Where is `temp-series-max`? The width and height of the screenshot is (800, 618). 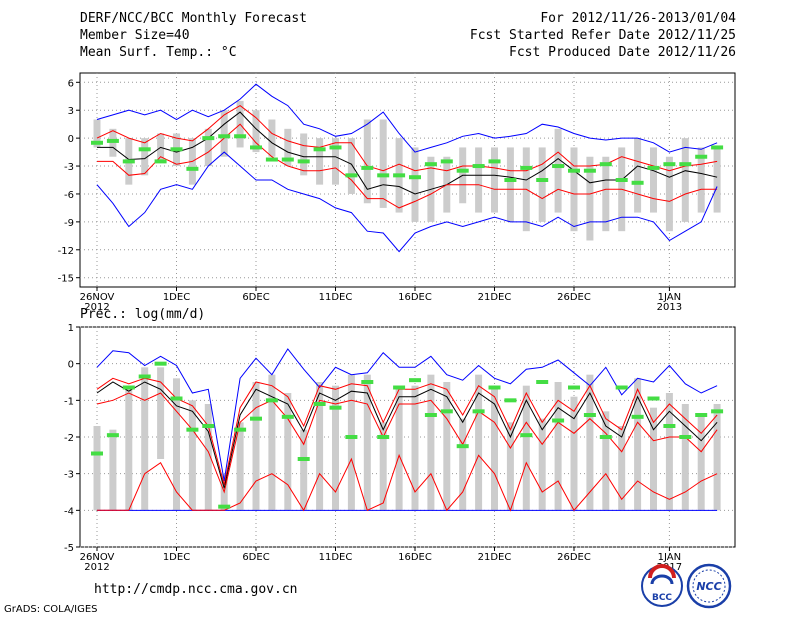
temp-series-max is located at coordinates (407, 118).